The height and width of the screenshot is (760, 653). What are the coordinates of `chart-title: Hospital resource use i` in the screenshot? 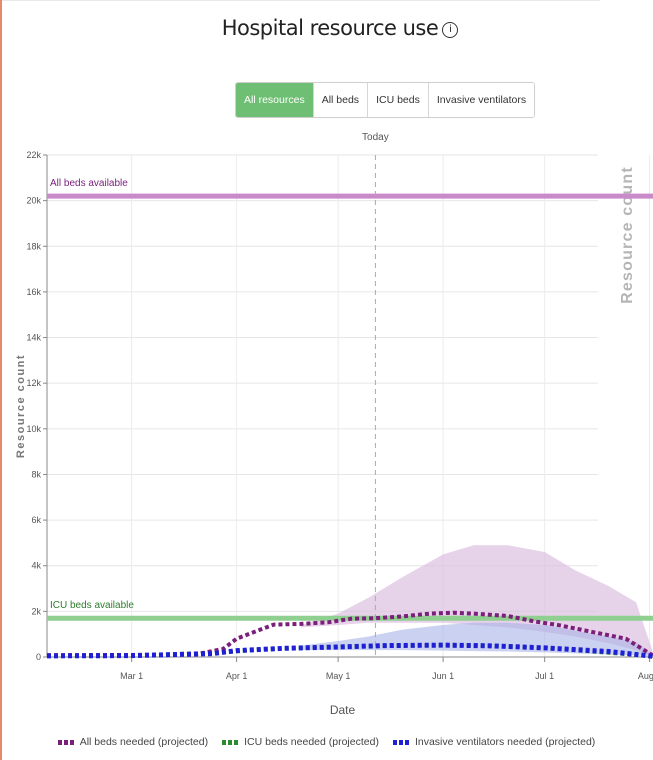 It's located at (326, 28).